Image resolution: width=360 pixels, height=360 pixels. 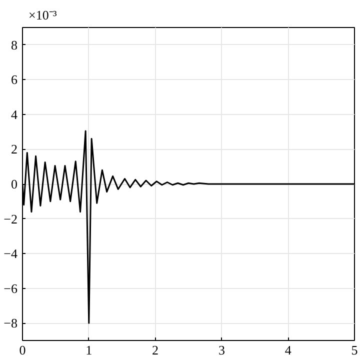 I want to click on y-tick-label: 6, so click(x=14, y=80).